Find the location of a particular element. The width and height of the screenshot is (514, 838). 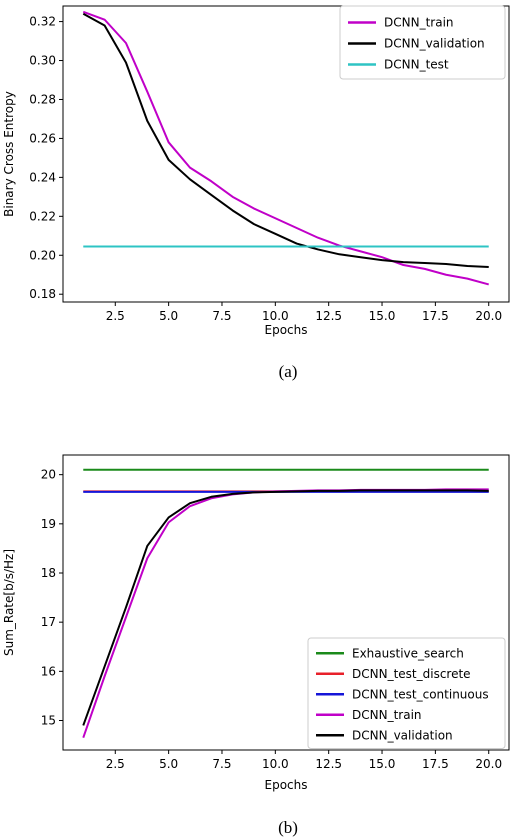

y-tick-label: 16 is located at coordinates (48, 671).